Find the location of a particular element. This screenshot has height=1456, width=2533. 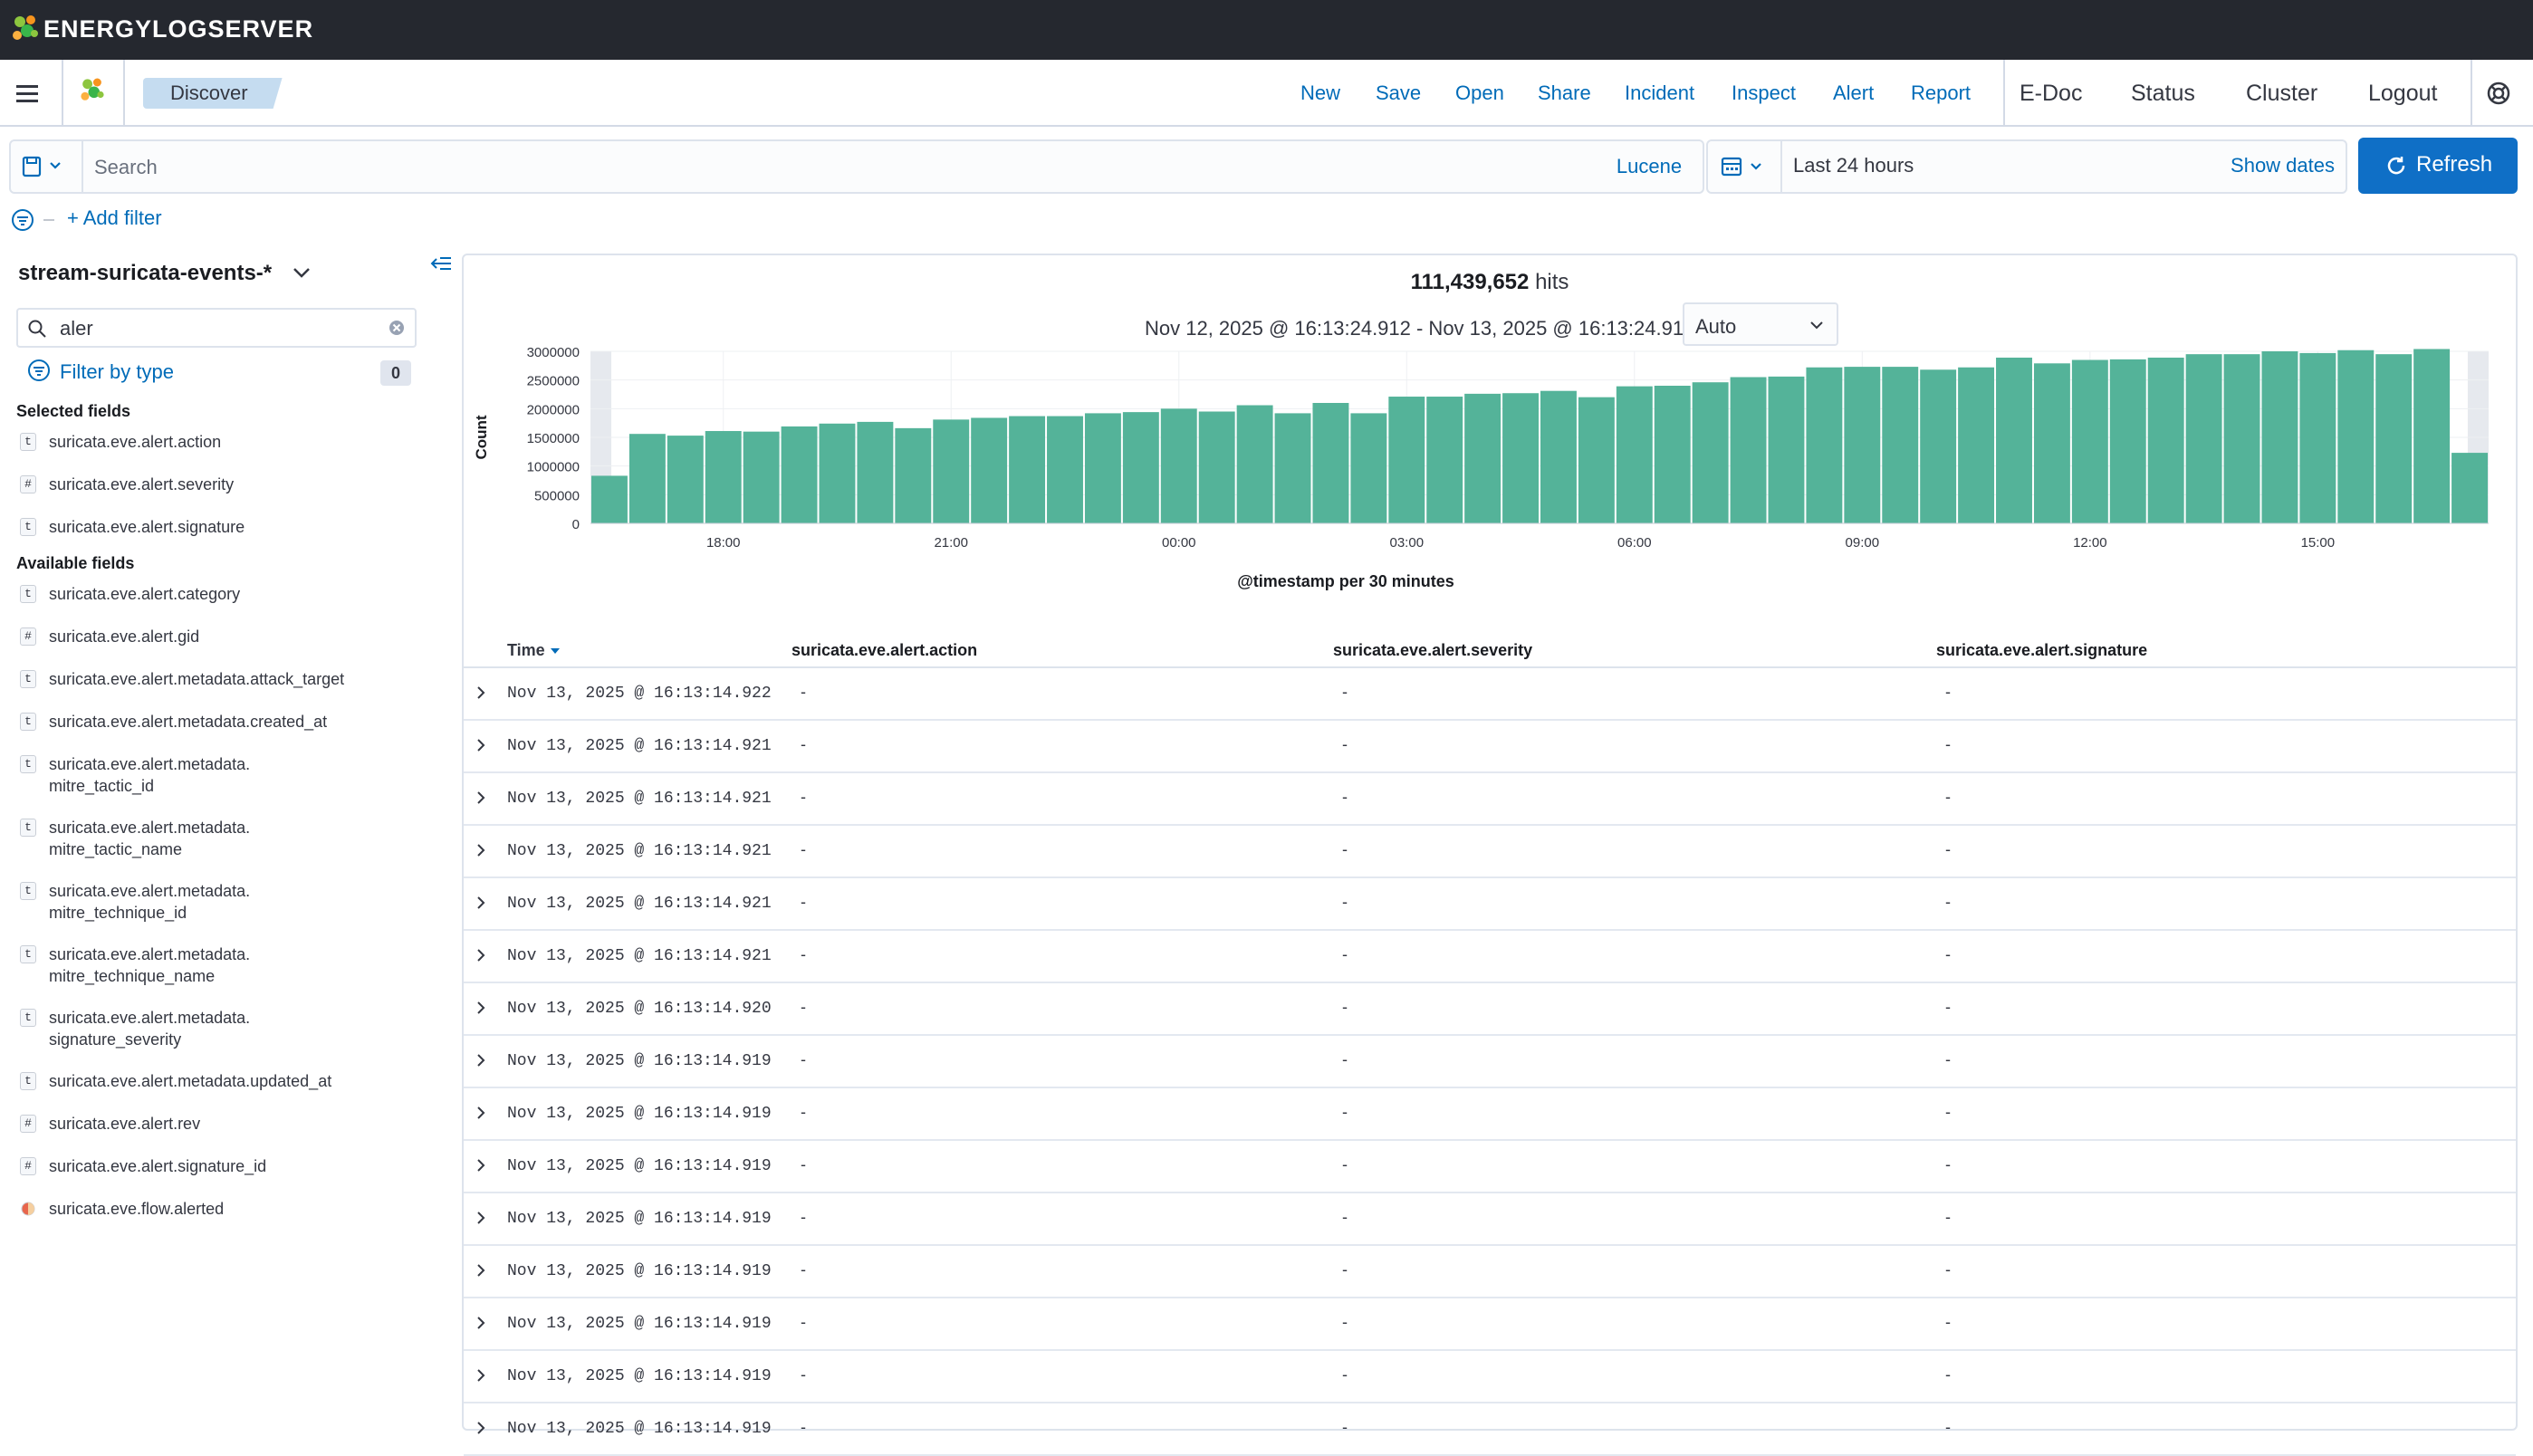

add-filter-button: + Add filter is located at coordinates (114, 217).